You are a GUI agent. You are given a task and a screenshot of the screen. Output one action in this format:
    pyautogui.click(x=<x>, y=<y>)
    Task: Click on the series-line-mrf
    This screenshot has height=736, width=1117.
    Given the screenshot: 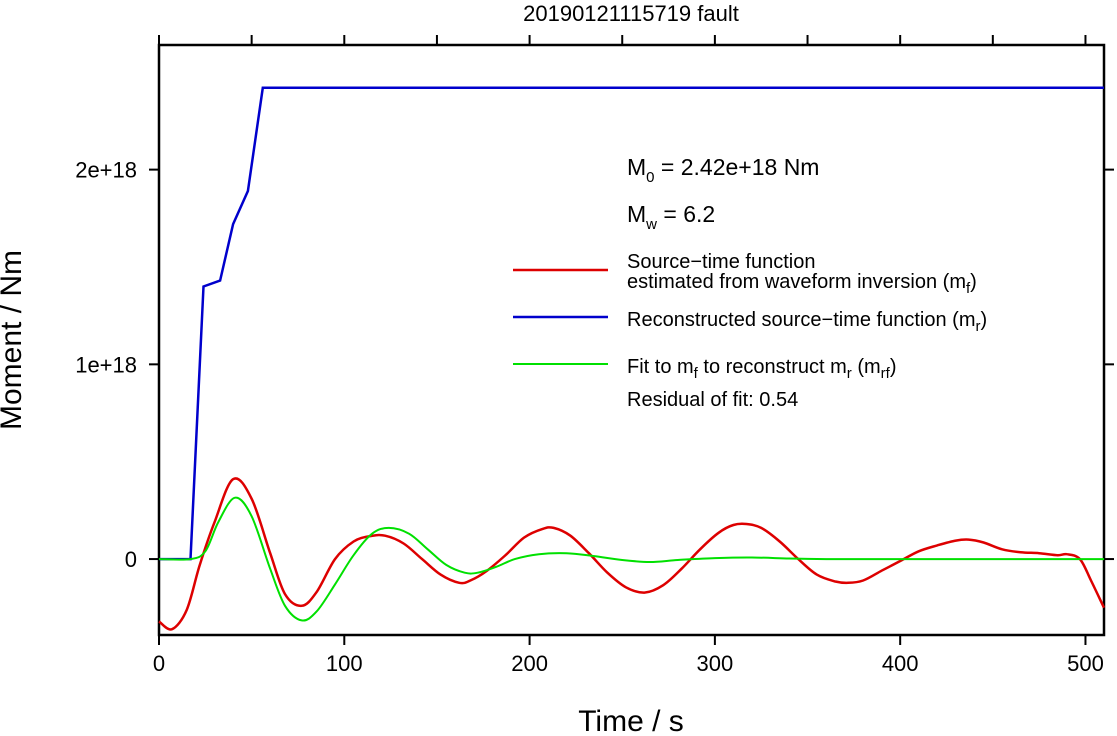 What is the action you would take?
    pyautogui.click(x=631, y=559)
    